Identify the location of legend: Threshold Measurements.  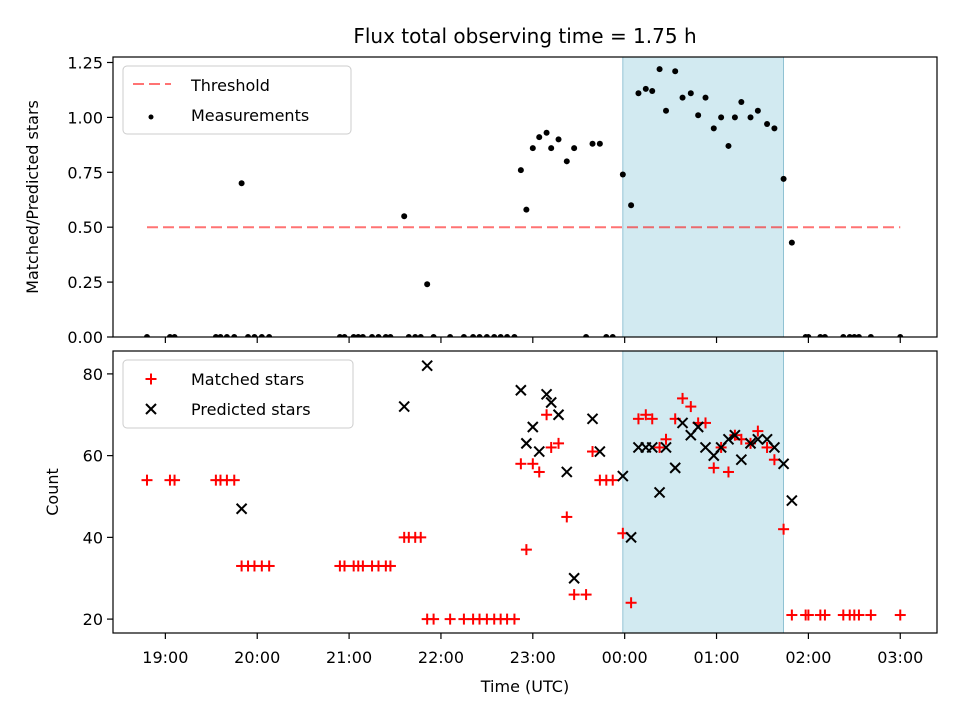
(237, 100).